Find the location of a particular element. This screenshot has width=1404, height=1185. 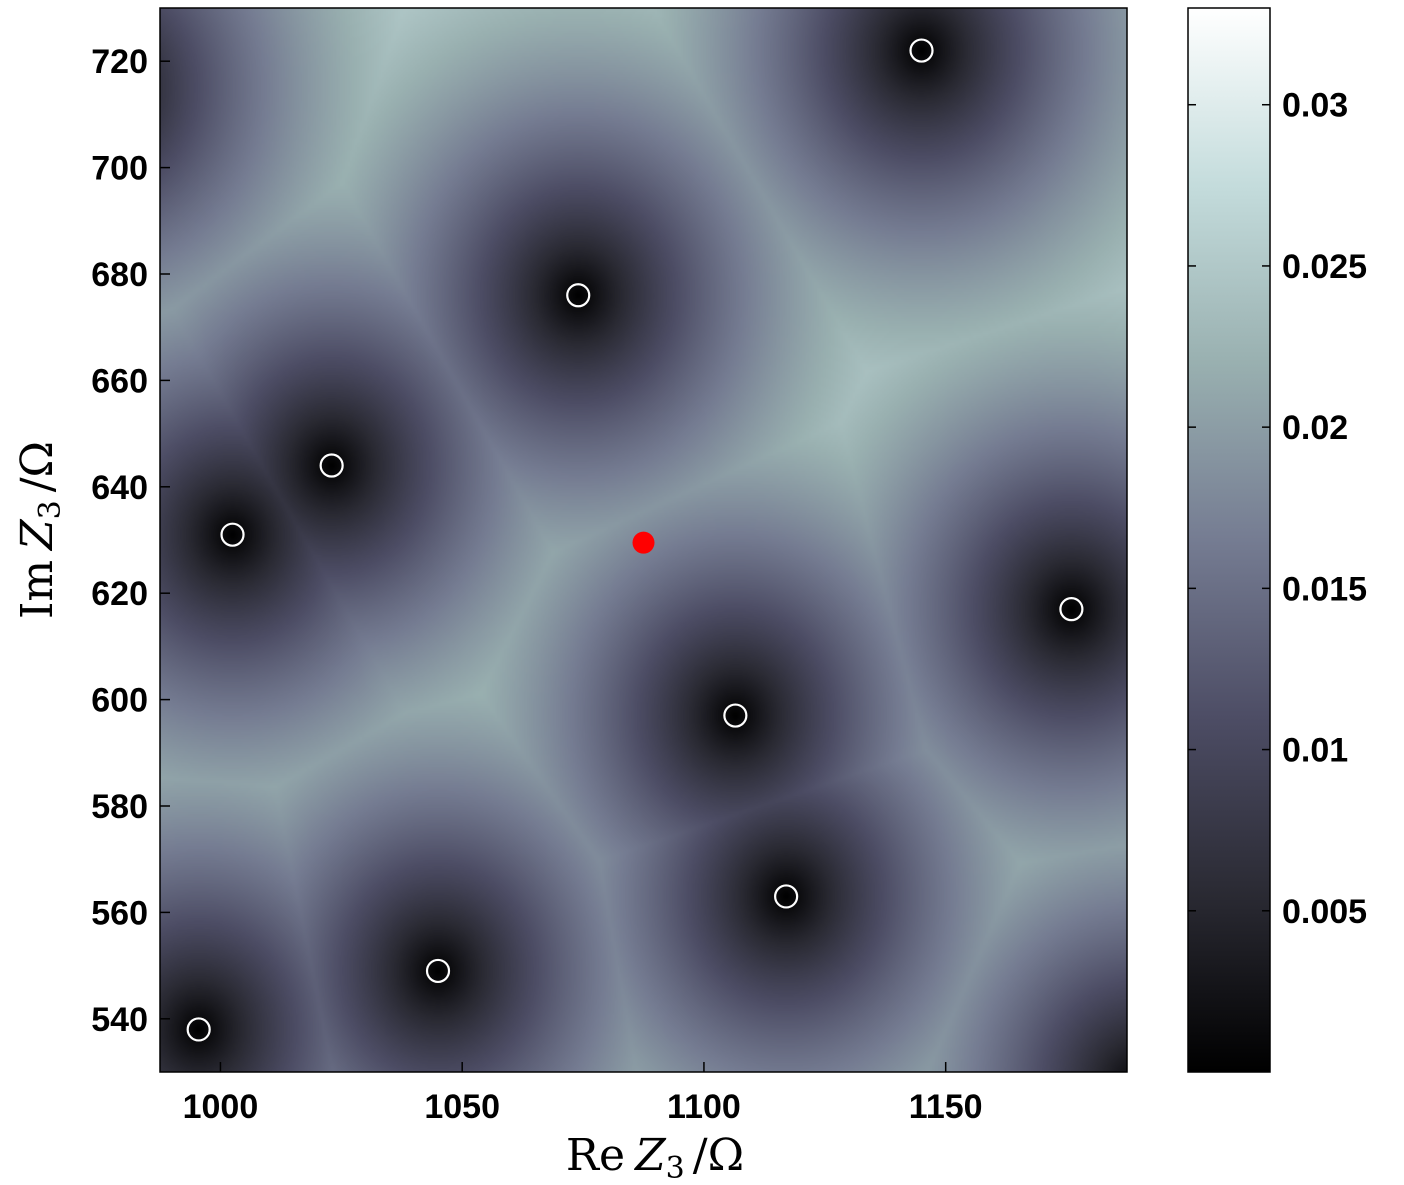

y-axis-label: Im Z3/Ω is located at coordinates (40, 530).